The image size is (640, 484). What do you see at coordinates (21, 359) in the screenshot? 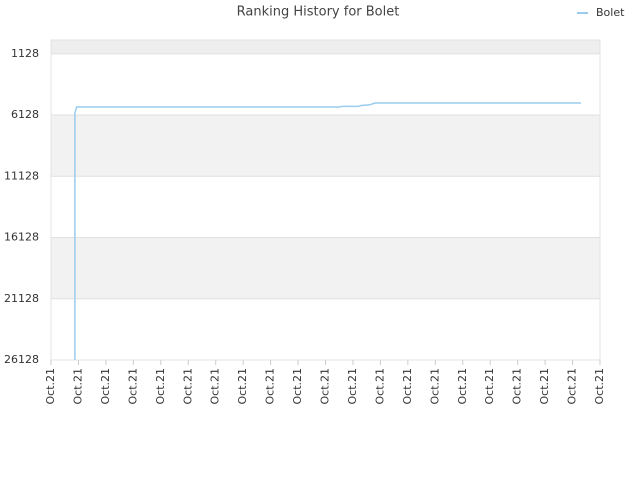
I see `y-tick-label: 26128` at bounding box center [21, 359].